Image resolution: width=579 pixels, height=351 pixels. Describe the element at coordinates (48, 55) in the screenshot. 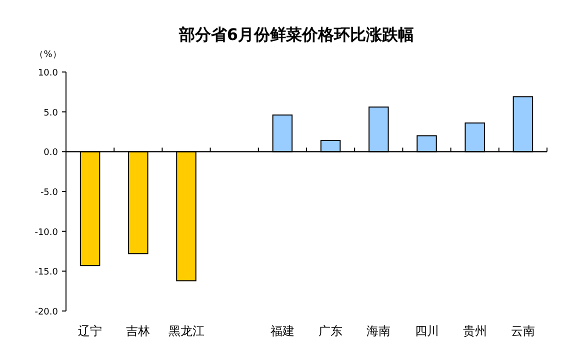

I see `y-axis-title: （%）` at that location.